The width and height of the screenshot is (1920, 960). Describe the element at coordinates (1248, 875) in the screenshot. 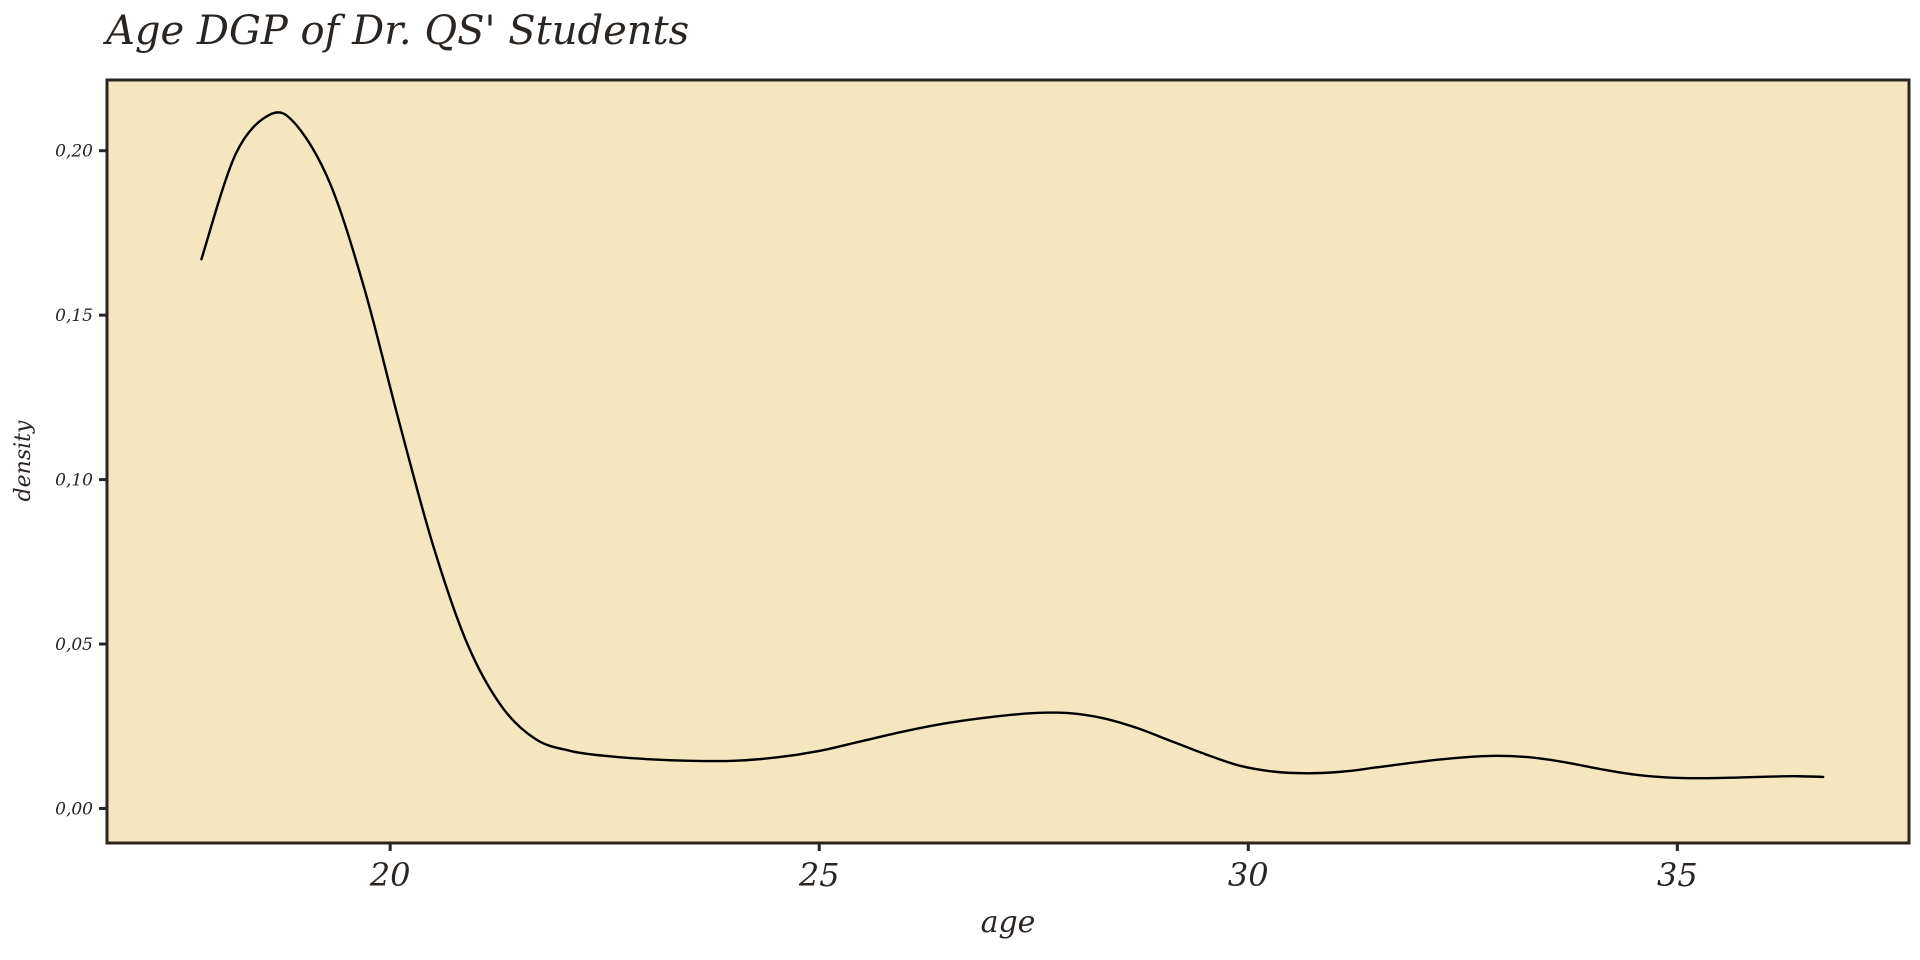

I see `x-tick-label: 30` at that location.